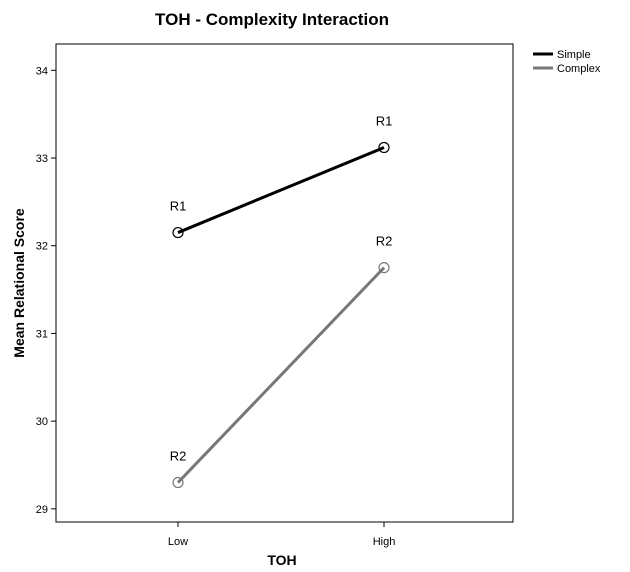 This screenshot has height=572, width=630. I want to click on y-axis: 29 30 31 32 33 34, so click(46, 290).